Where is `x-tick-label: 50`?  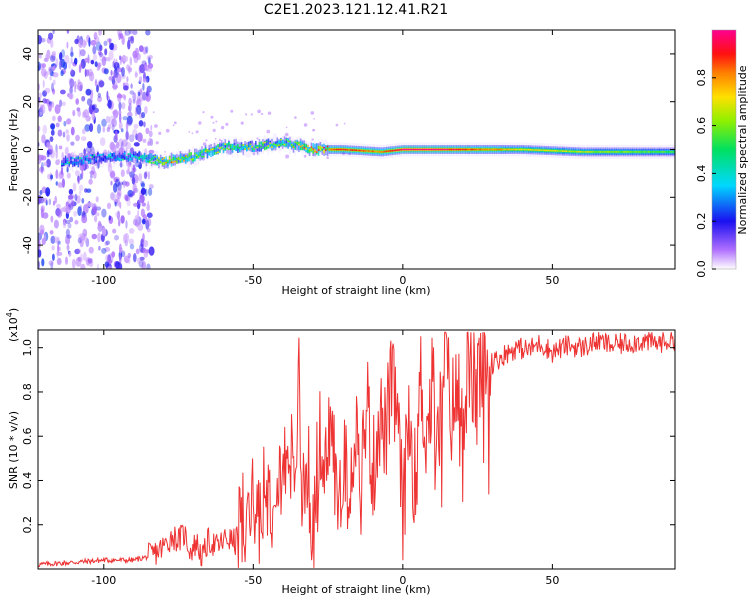
x-tick-label: 50 is located at coordinates (552, 580).